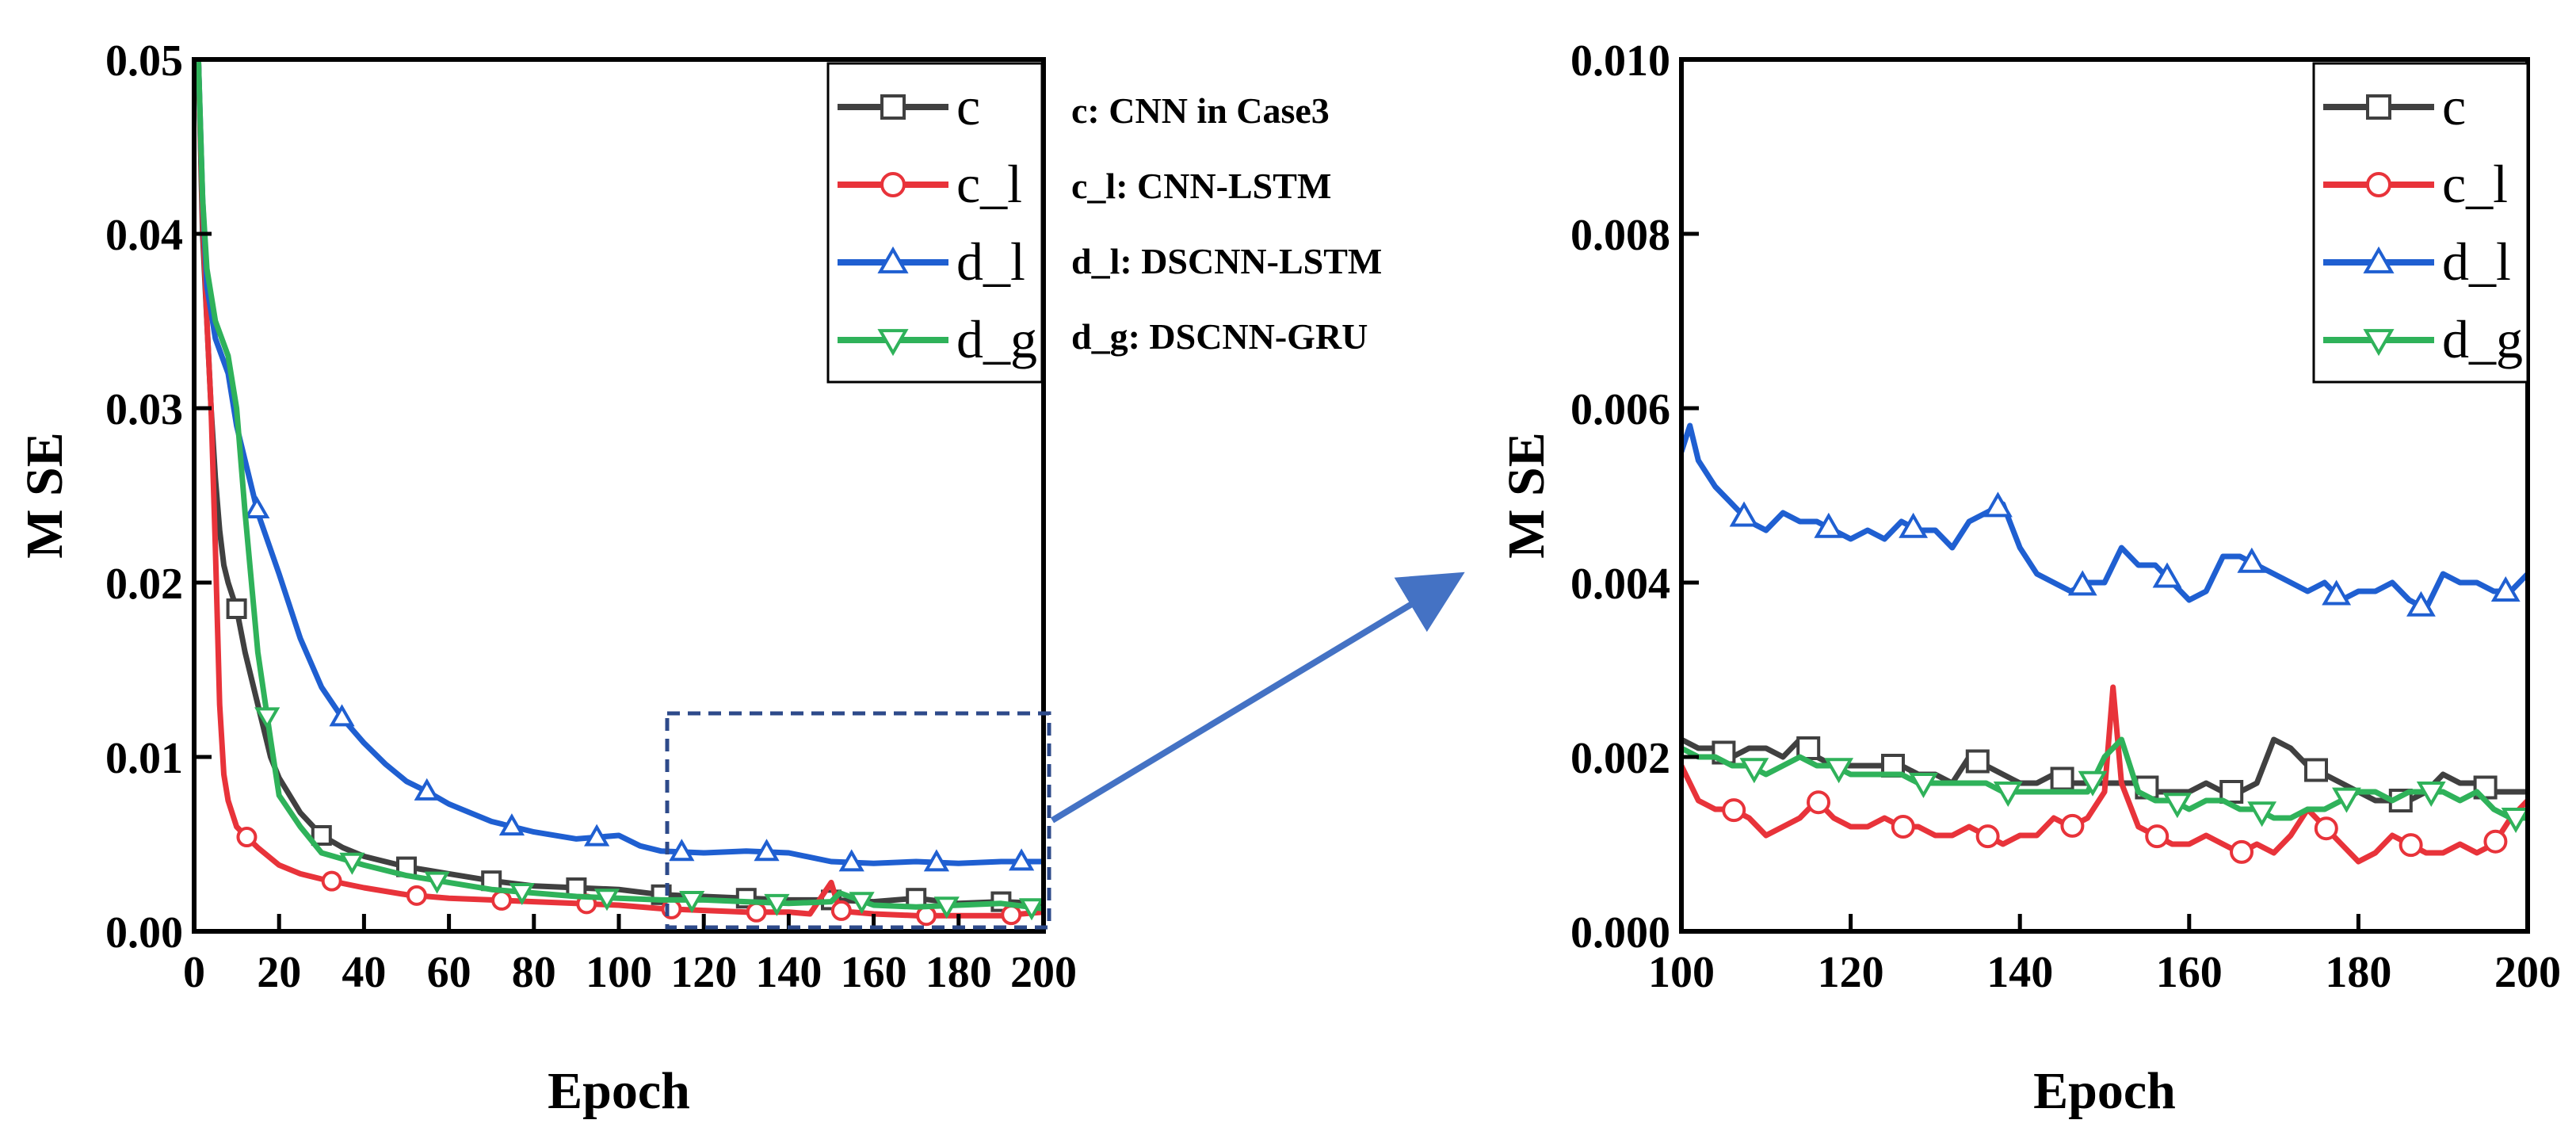 The width and height of the screenshot is (2576, 1139). What do you see at coordinates (893, 259) in the screenshot?
I see `legend-marker-d_l` at bounding box center [893, 259].